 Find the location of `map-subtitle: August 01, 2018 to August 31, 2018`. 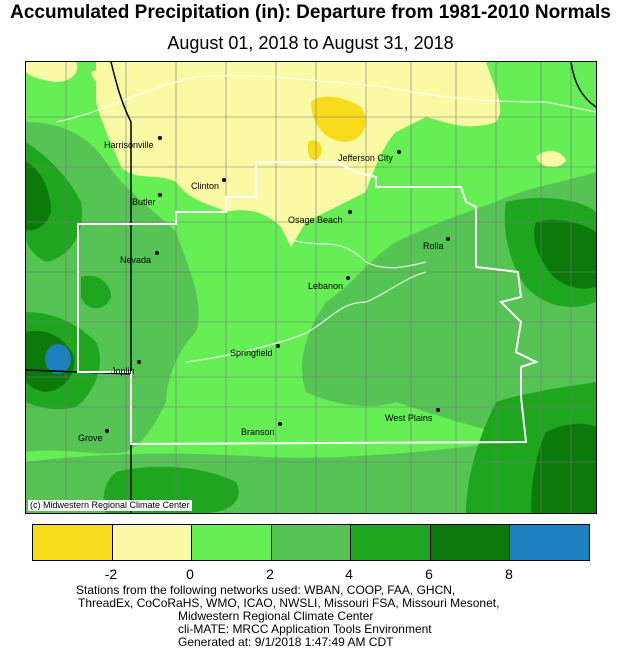

map-subtitle: August 01, 2018 to August 31, 2018 is located at coordinates (310, 43).